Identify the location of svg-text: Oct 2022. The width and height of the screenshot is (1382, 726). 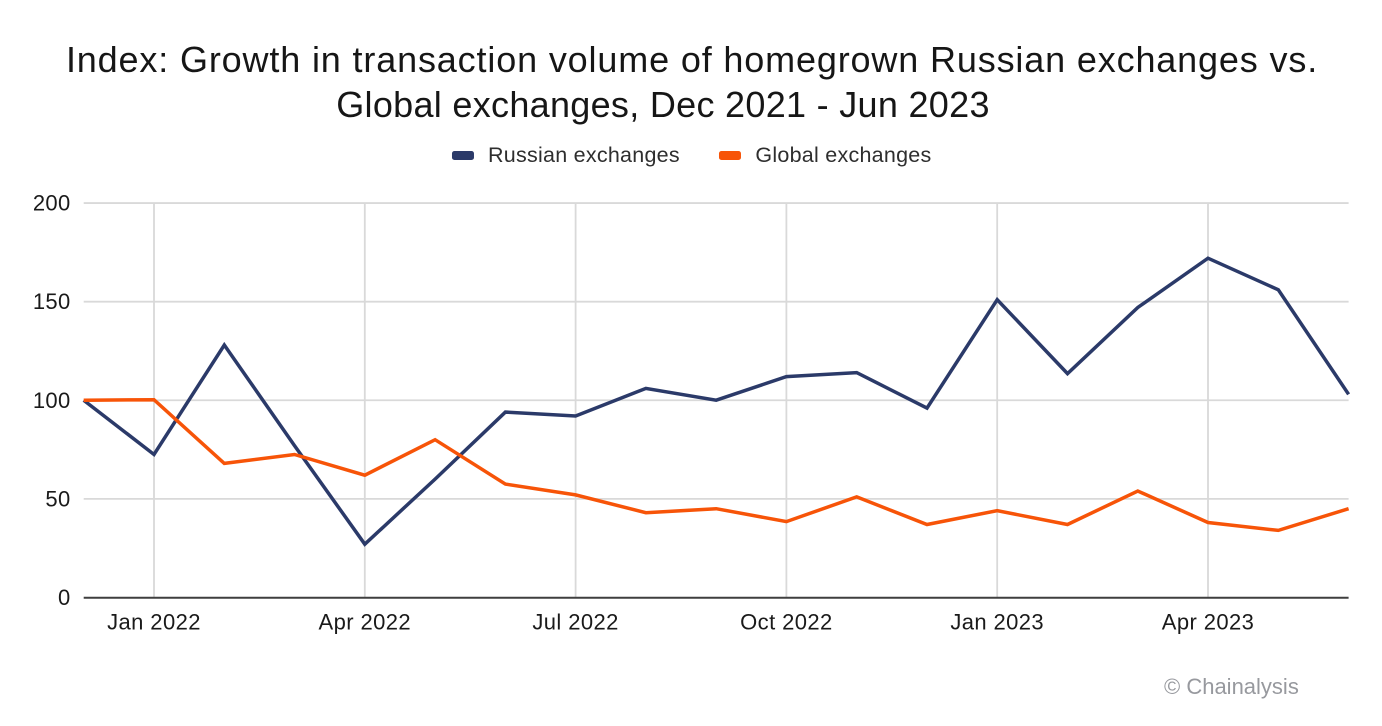
(786, 622).